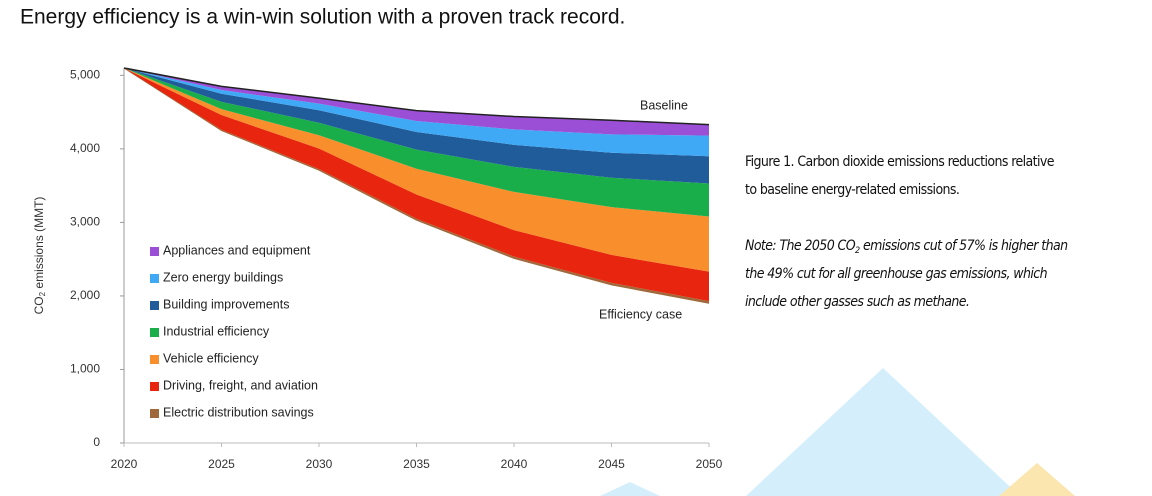  I want to click on note-part: Note: The 2050 CO, so click(800, 246).